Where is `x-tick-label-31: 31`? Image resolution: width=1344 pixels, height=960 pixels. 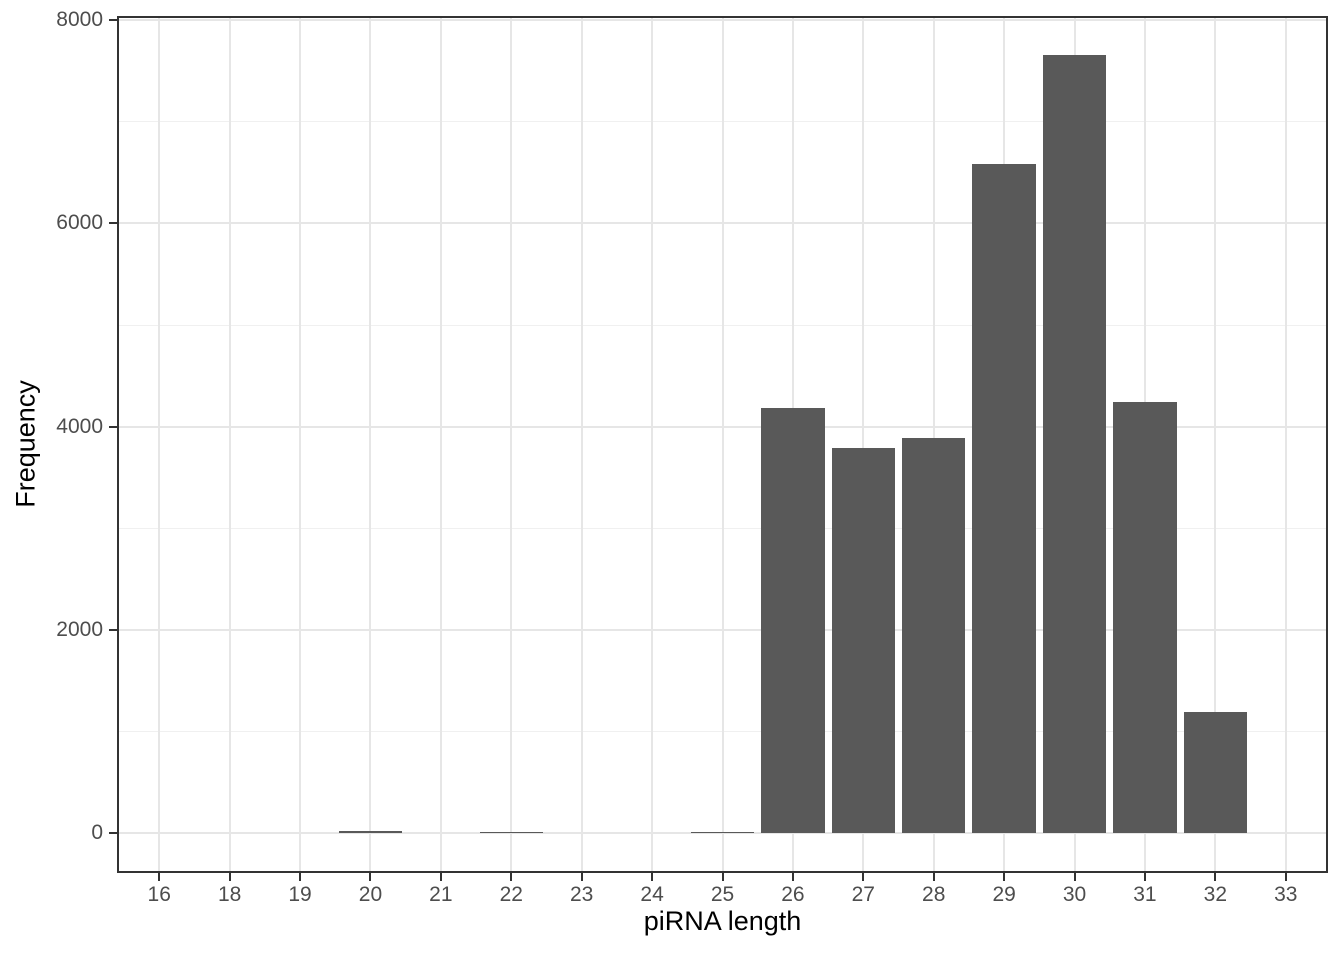
x-tick-label-31: 31 is located at coordinates (1145, 894).